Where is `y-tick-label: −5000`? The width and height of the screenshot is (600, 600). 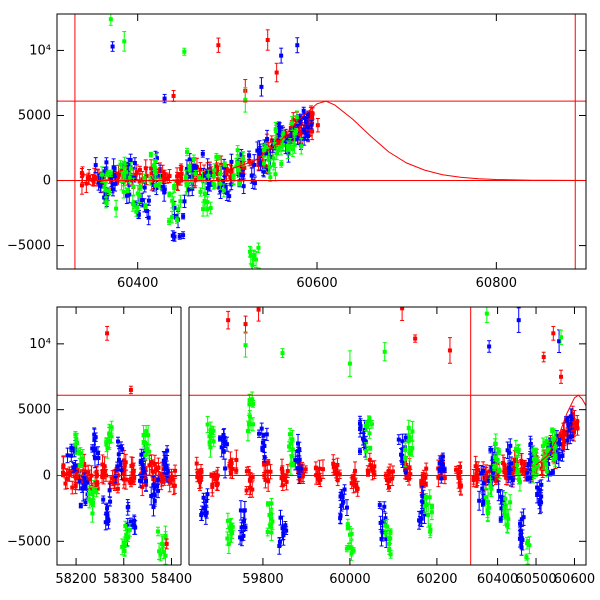
y-tick-label: −5000 is located at coordinates (29, 246).